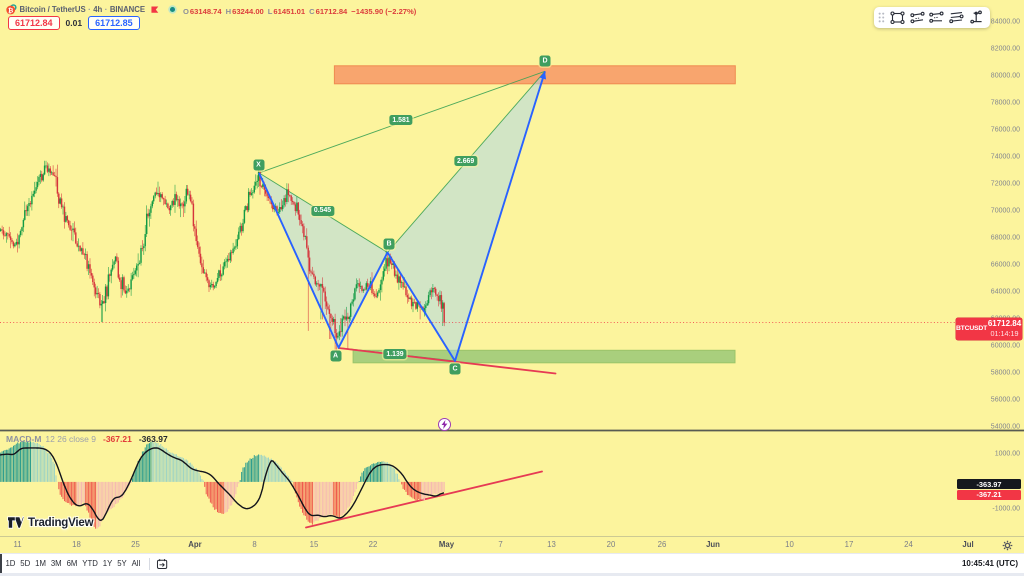 This screenshot has width=1024, height=576. I want to click on price-axis-label-58000: 58000.00, so click(1005, 373).